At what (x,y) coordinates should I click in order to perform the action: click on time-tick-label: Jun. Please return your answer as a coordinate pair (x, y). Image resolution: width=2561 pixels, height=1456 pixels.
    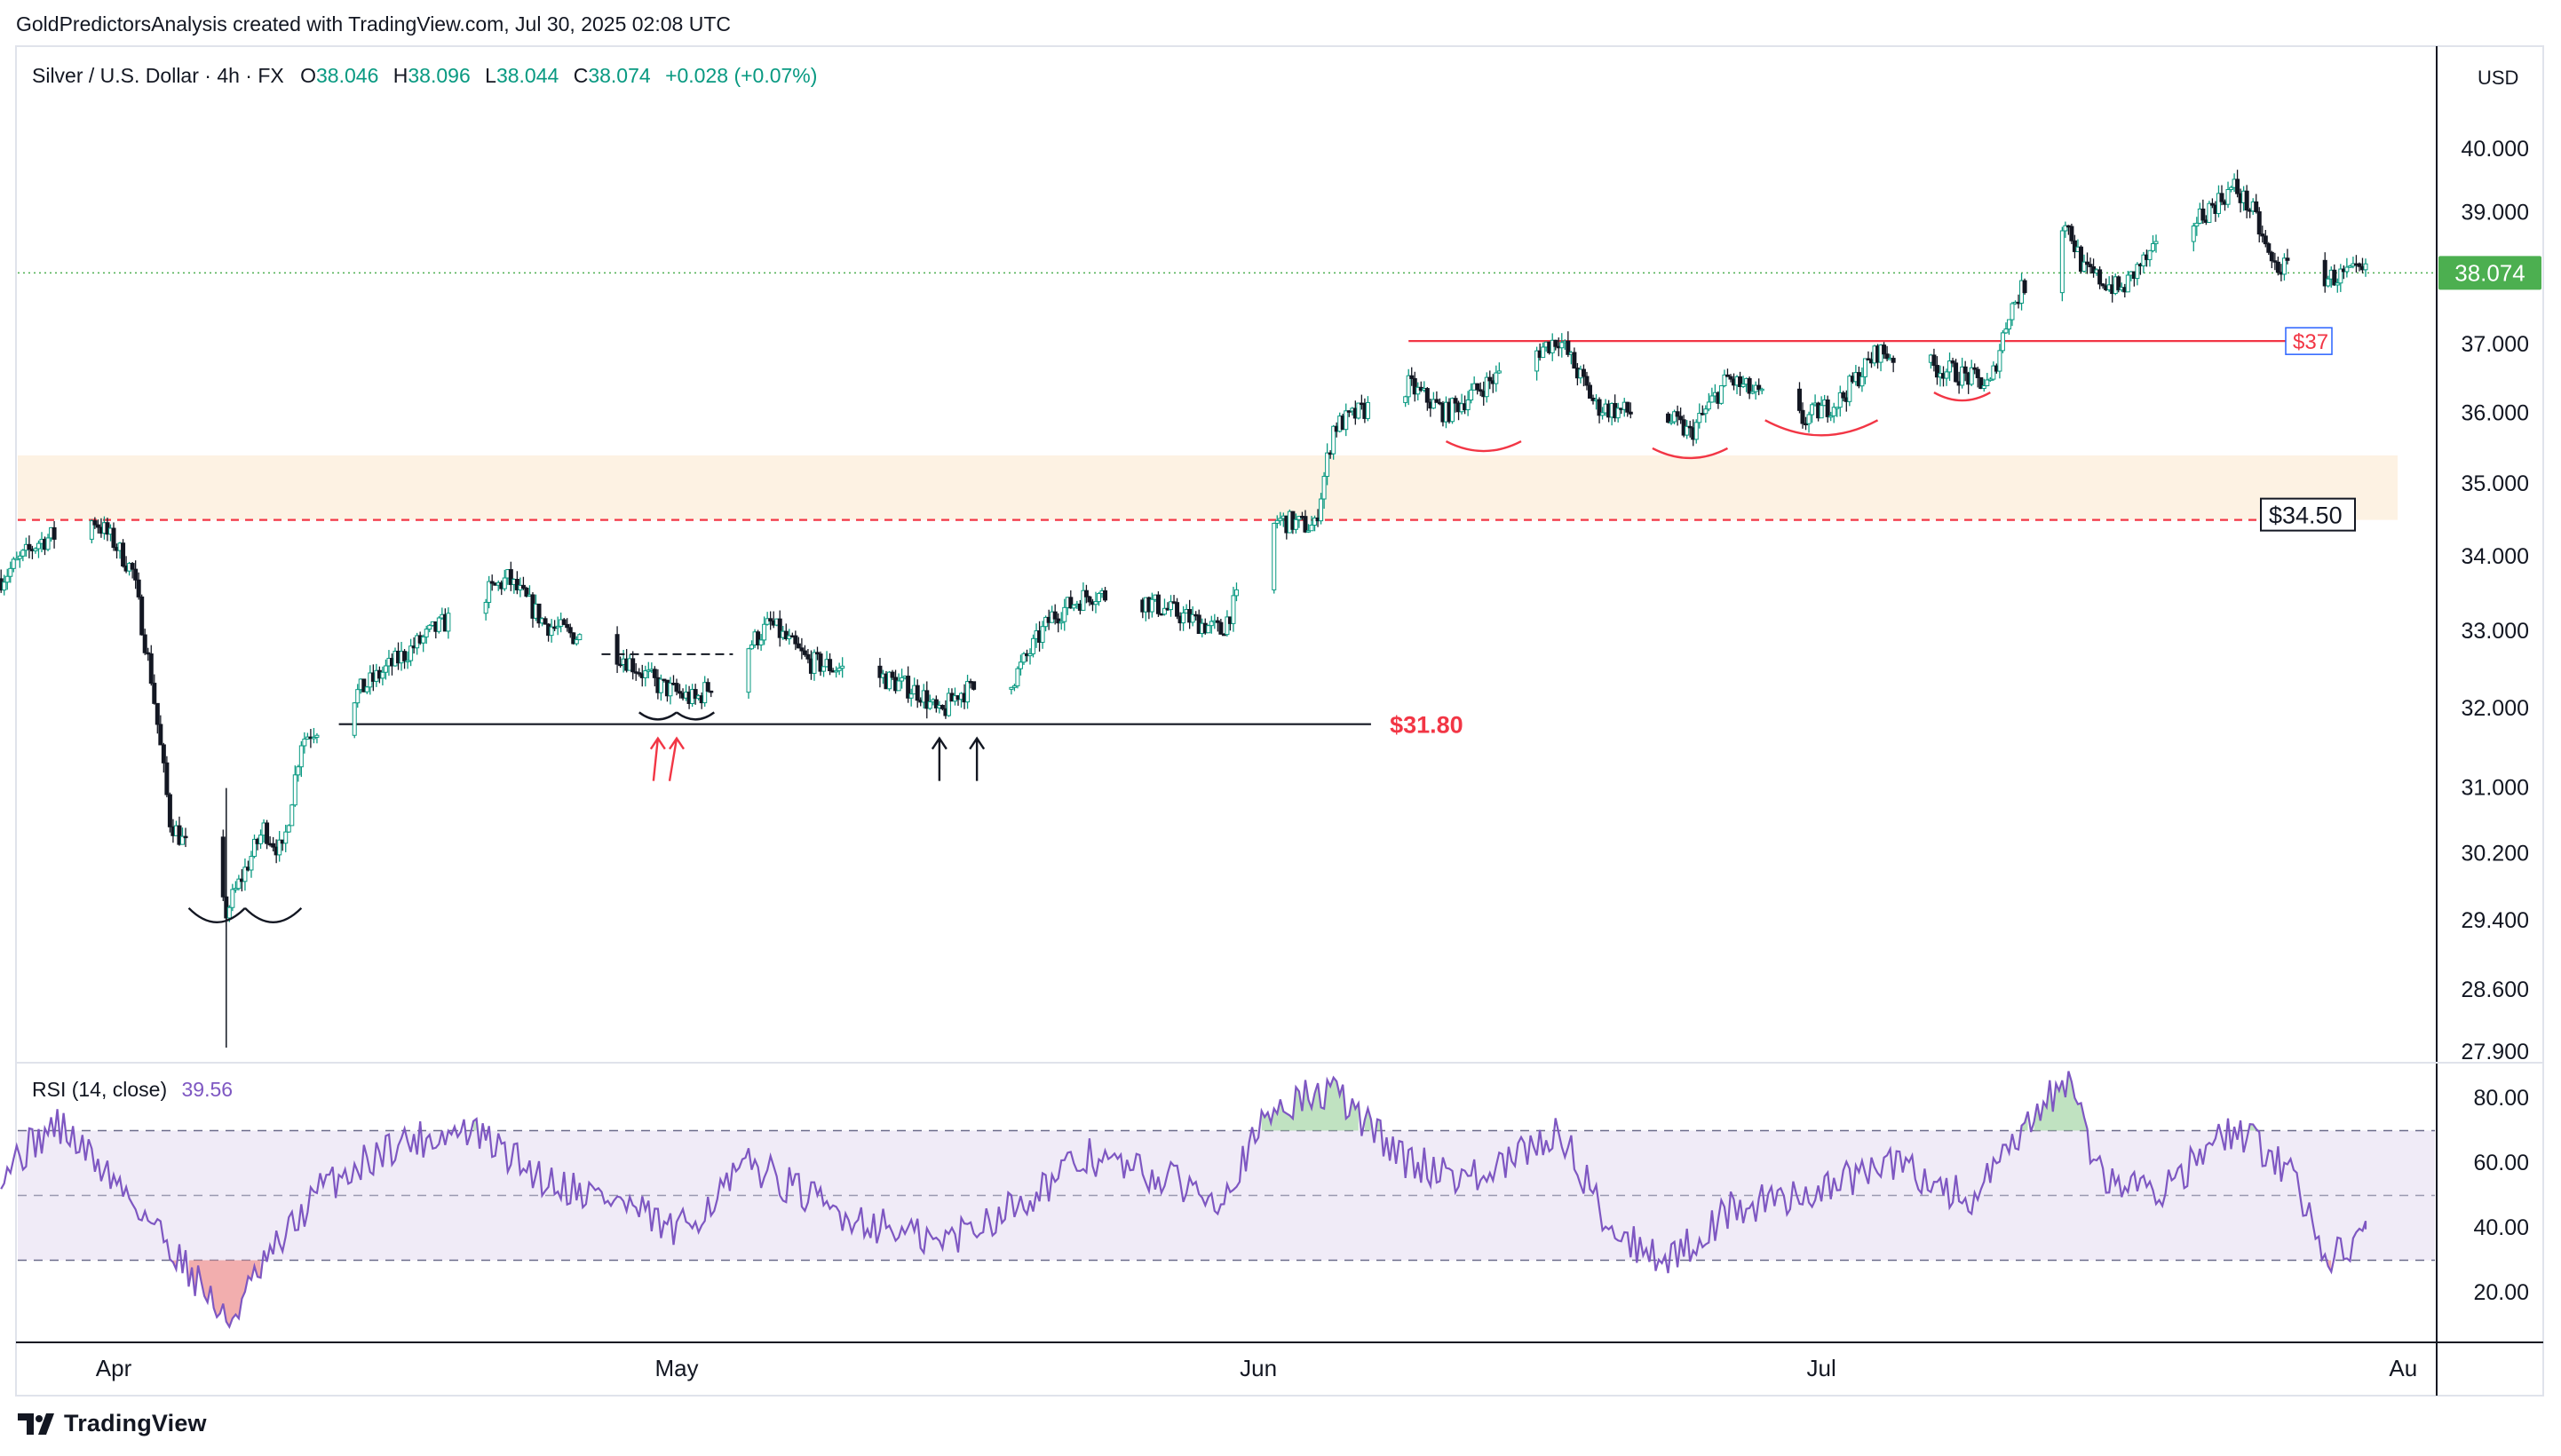
    Looking at the image, I should click on (1259, 1368).